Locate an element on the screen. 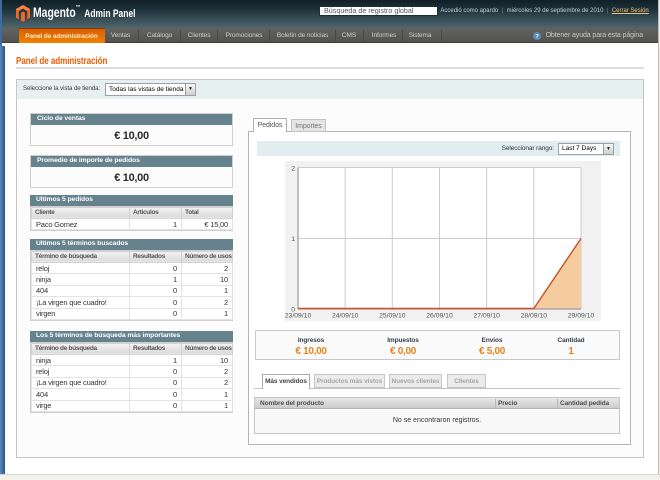 The width and height of the screenshot is (660, 480). svg-text: 1 is located at coordinates (293, 239).